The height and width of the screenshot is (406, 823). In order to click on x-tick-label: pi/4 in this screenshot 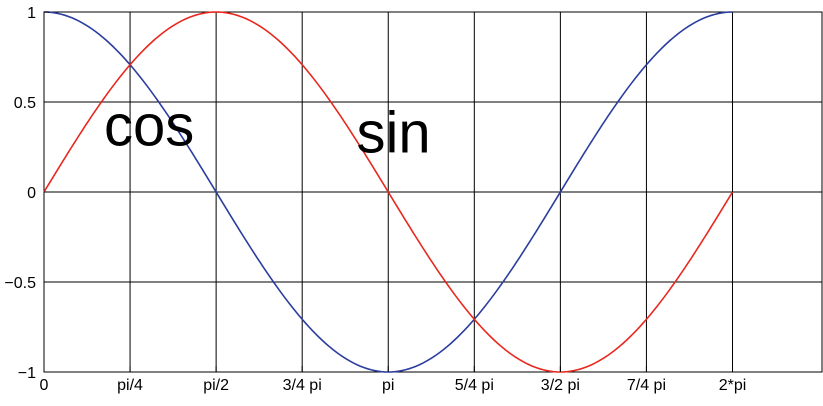, I will do `click(130, 385)`.